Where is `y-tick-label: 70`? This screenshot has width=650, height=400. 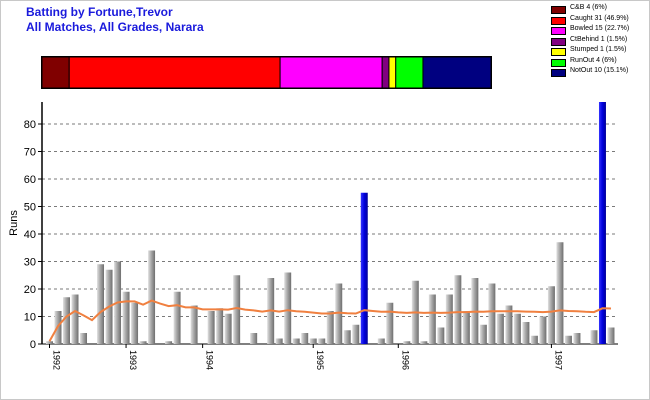
y-tick-label: 70 is located at coordinates (30, 153).